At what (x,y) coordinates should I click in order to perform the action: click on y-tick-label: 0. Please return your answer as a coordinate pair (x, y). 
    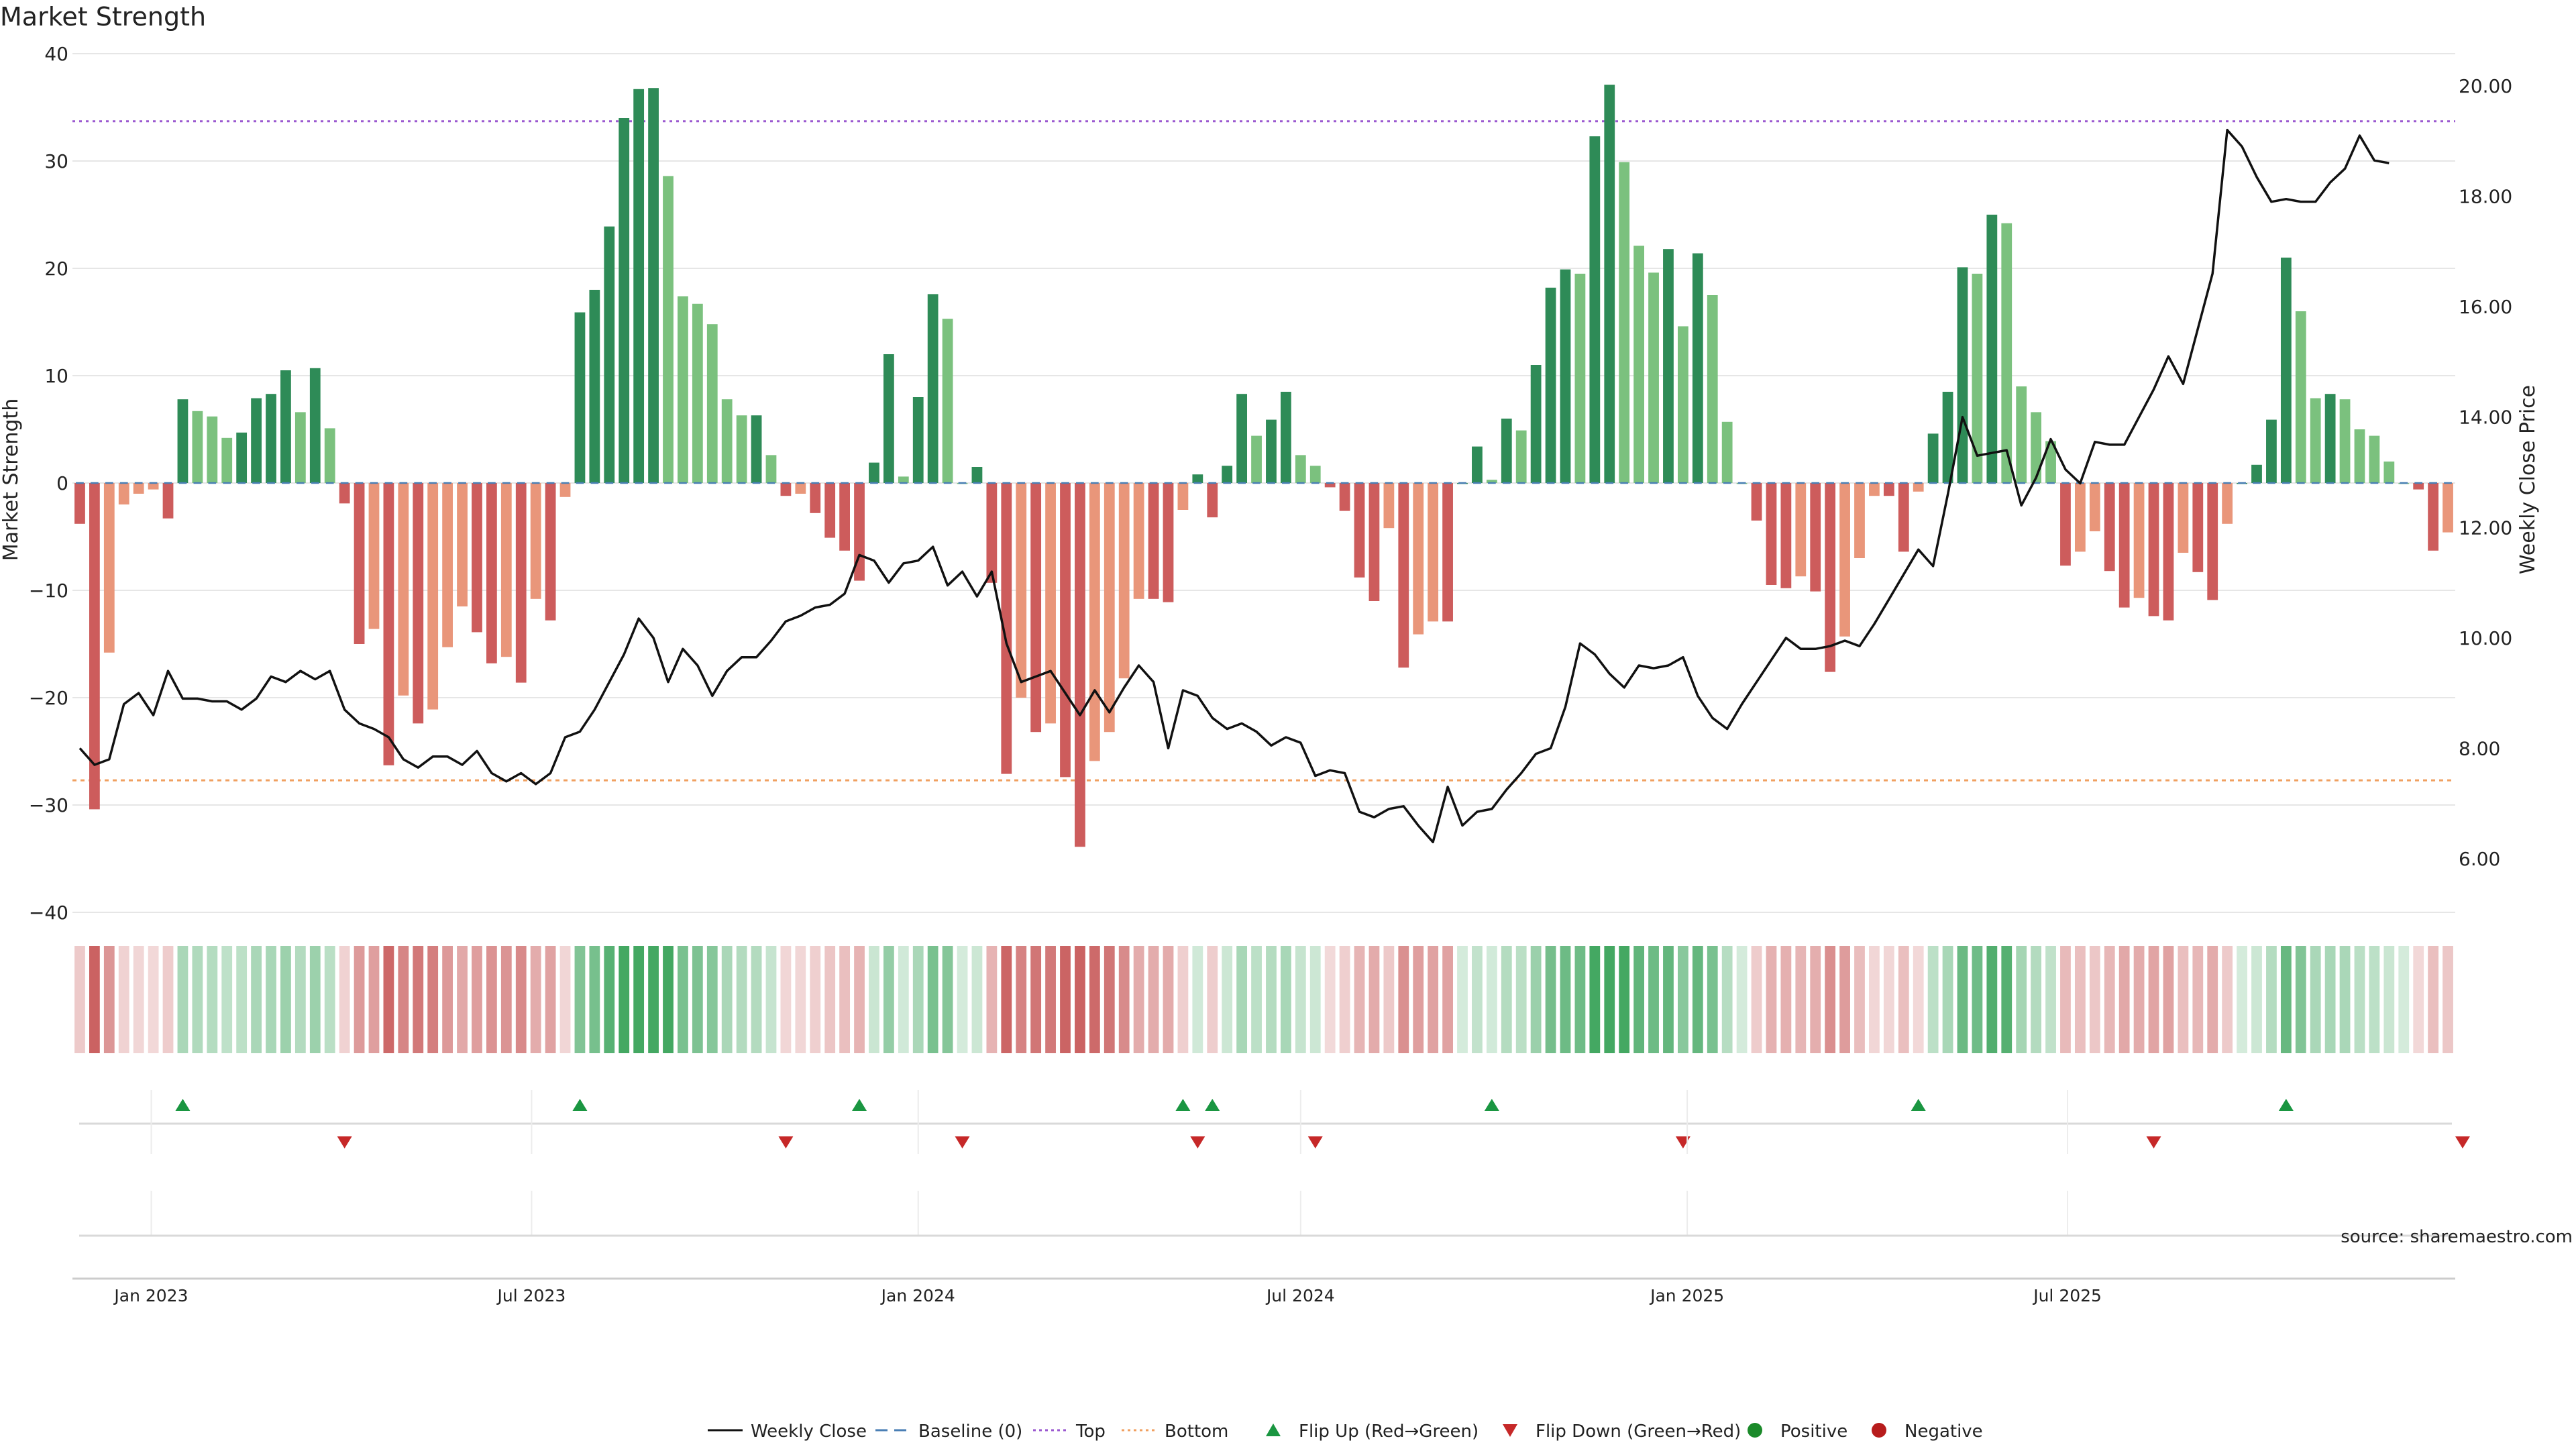
    Looking at the image, I should click on (62, 483).